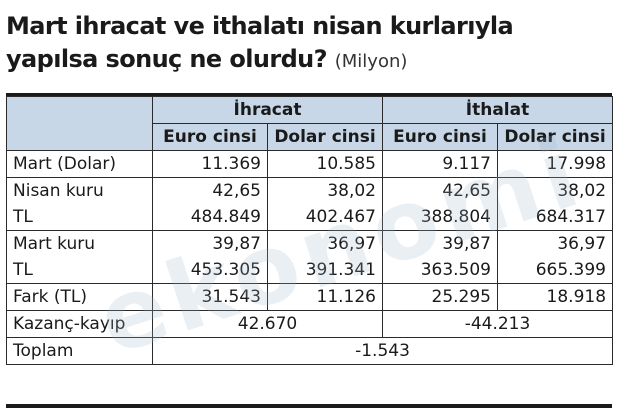  I want to click on table-row-nisan-tl: TL 484.849 402.467 388.804 684.317, so click(310, 217).